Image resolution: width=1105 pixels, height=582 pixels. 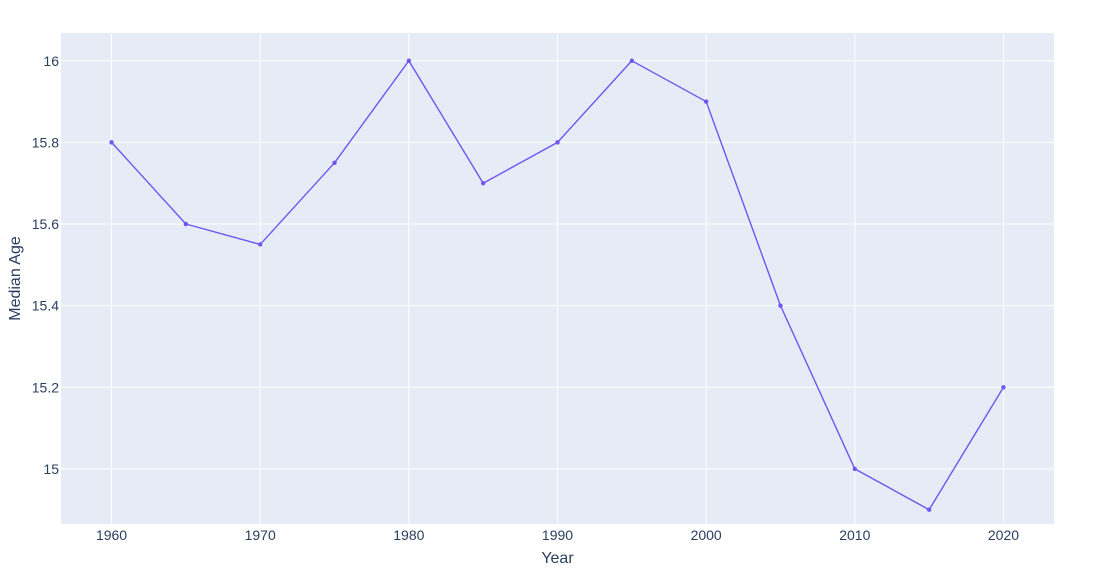 I want to click on x-tick-label: 1960, so click(x=111, y=535).